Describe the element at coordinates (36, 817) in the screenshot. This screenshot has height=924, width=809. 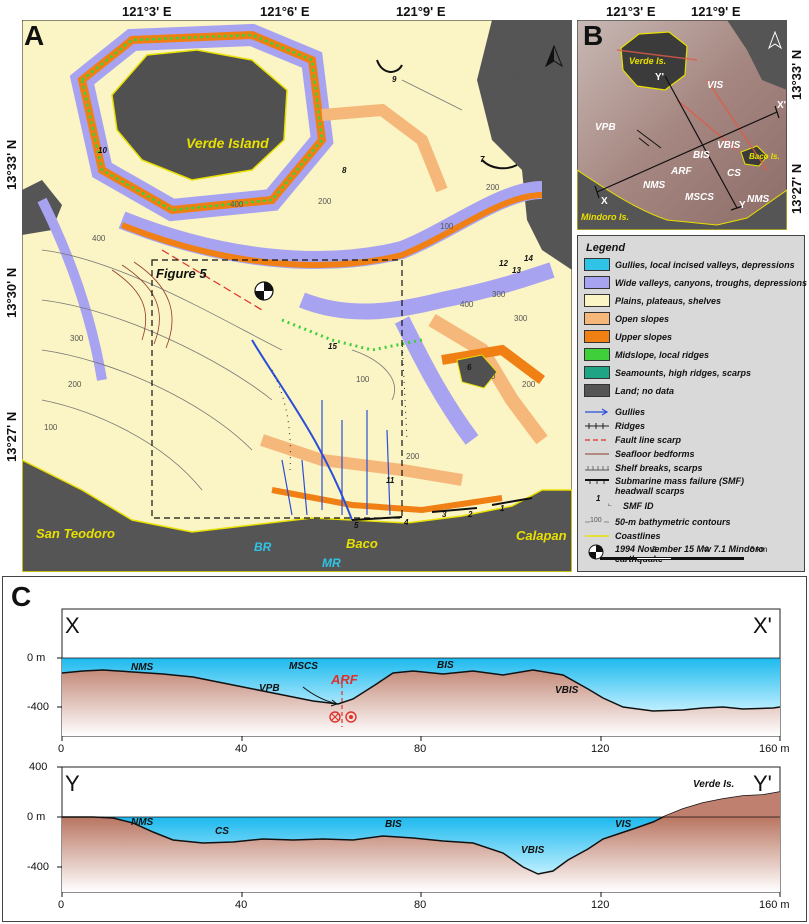
I see `y-tick: 0 m` at that location.